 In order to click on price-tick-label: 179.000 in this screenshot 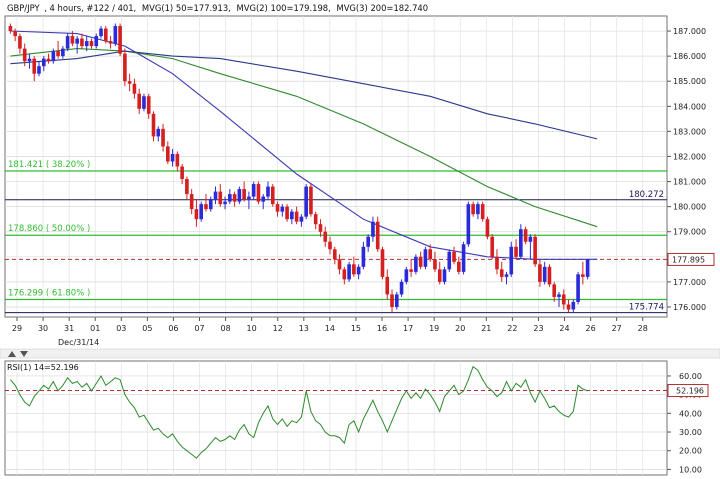, I will do `click(689, 232)`.